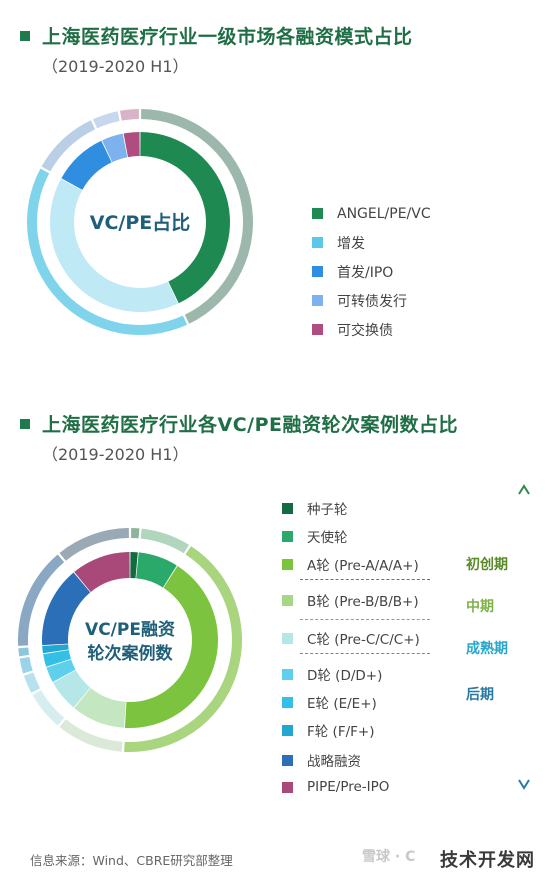 The width and height of the screenshot is (553, 876). I want to click on arrow-up-icon, so click(524, 489).